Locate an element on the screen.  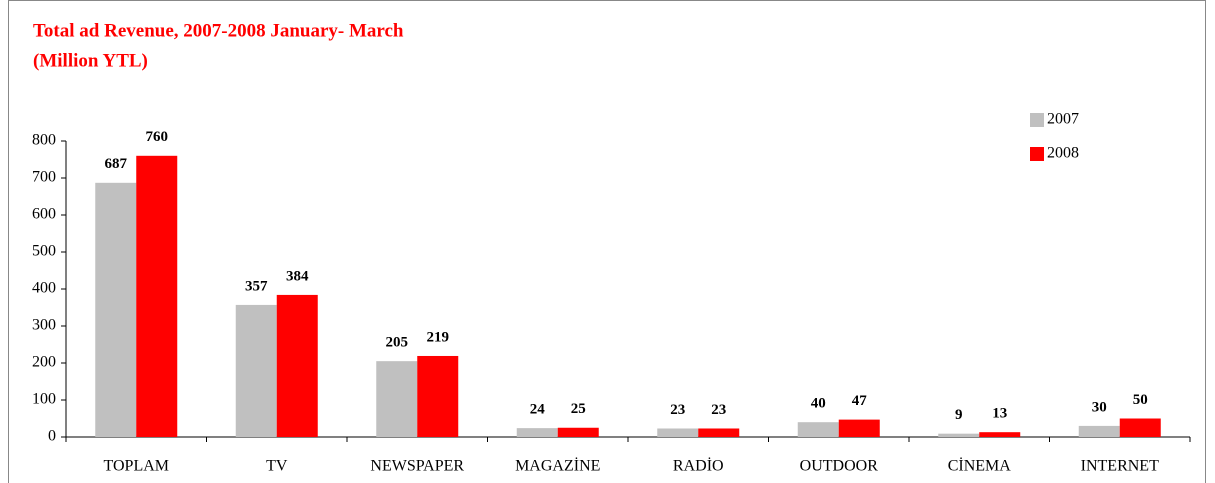
value-label: 40 is located at coordinates (818, 404).